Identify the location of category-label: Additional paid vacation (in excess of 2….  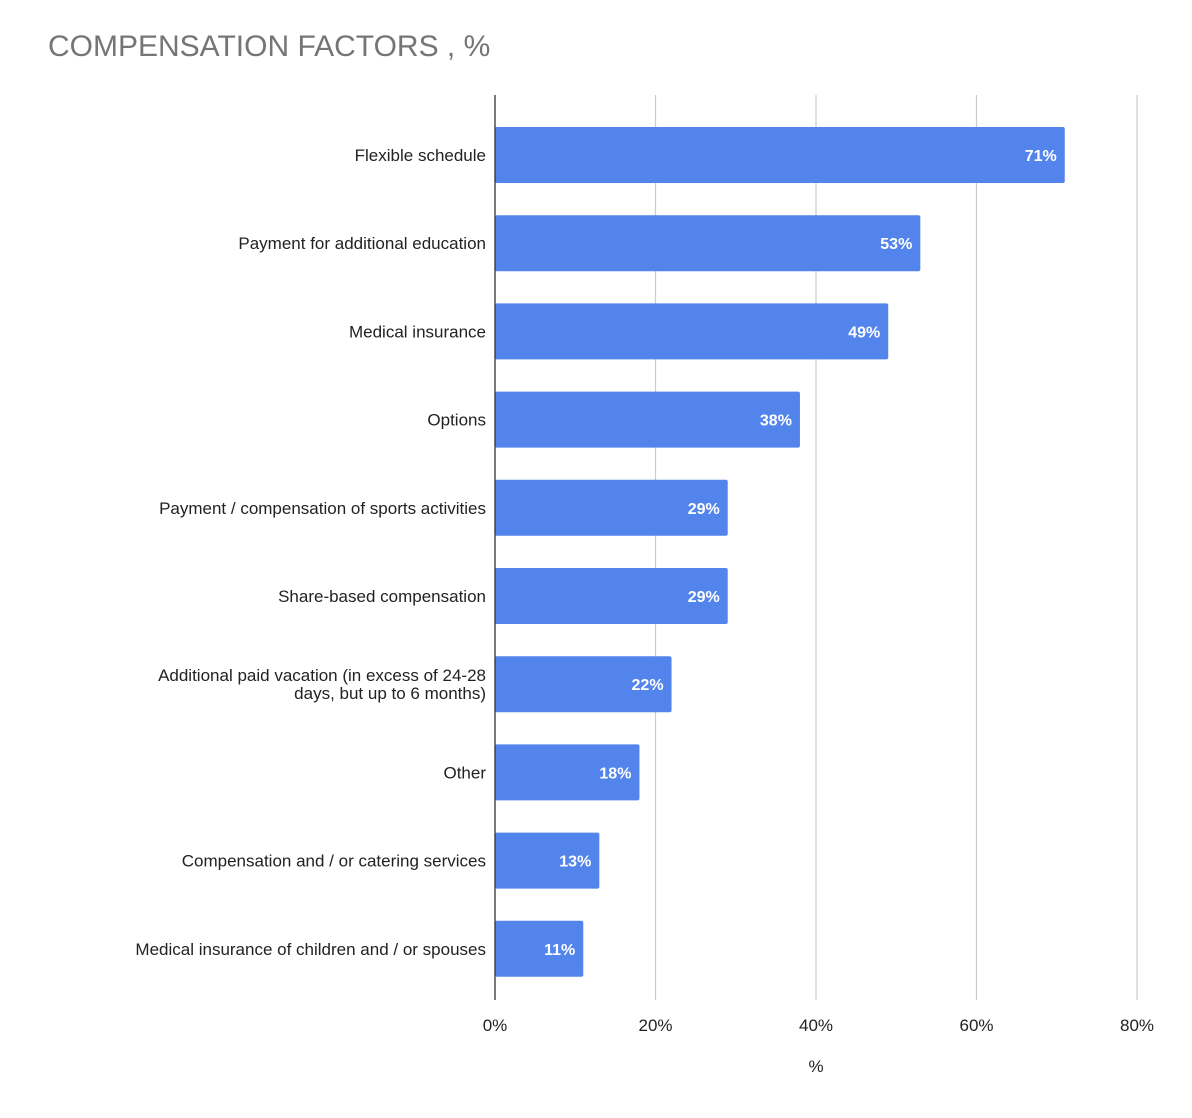
(322, 684).